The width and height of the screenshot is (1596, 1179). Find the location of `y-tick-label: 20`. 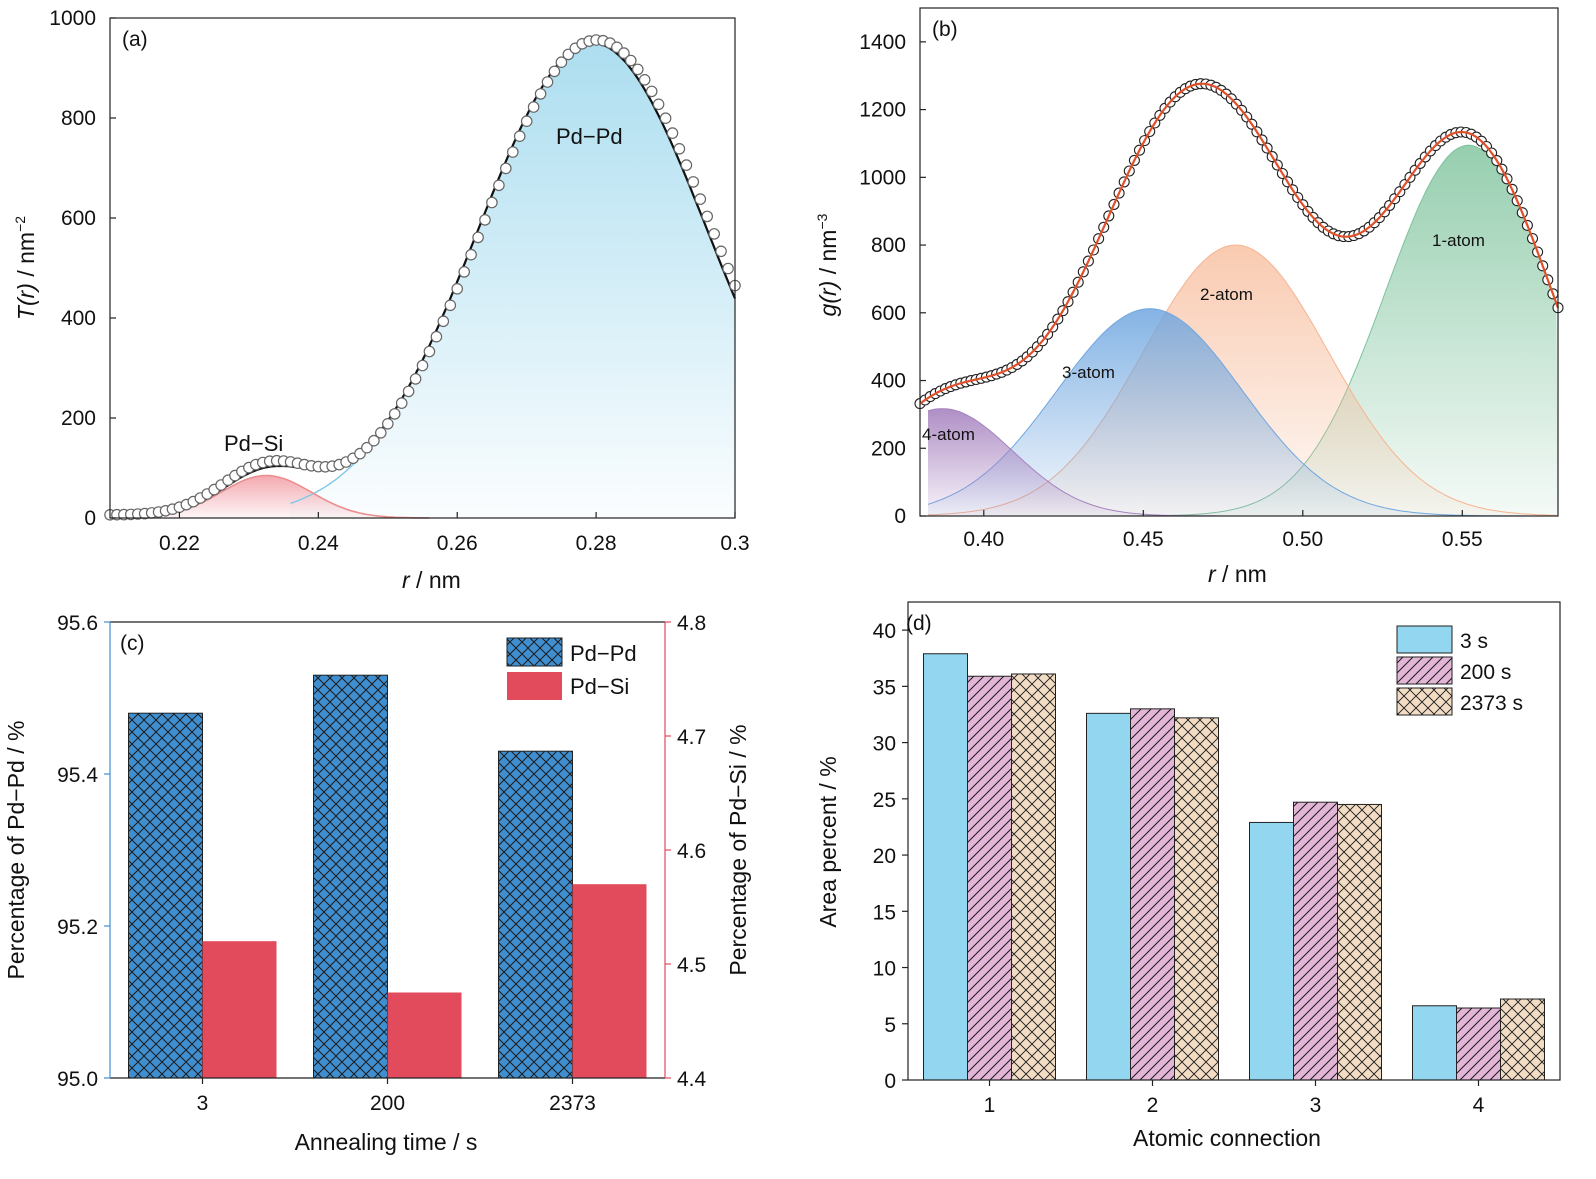

y-tick-label: 20 is located at coordinates (884, 856).